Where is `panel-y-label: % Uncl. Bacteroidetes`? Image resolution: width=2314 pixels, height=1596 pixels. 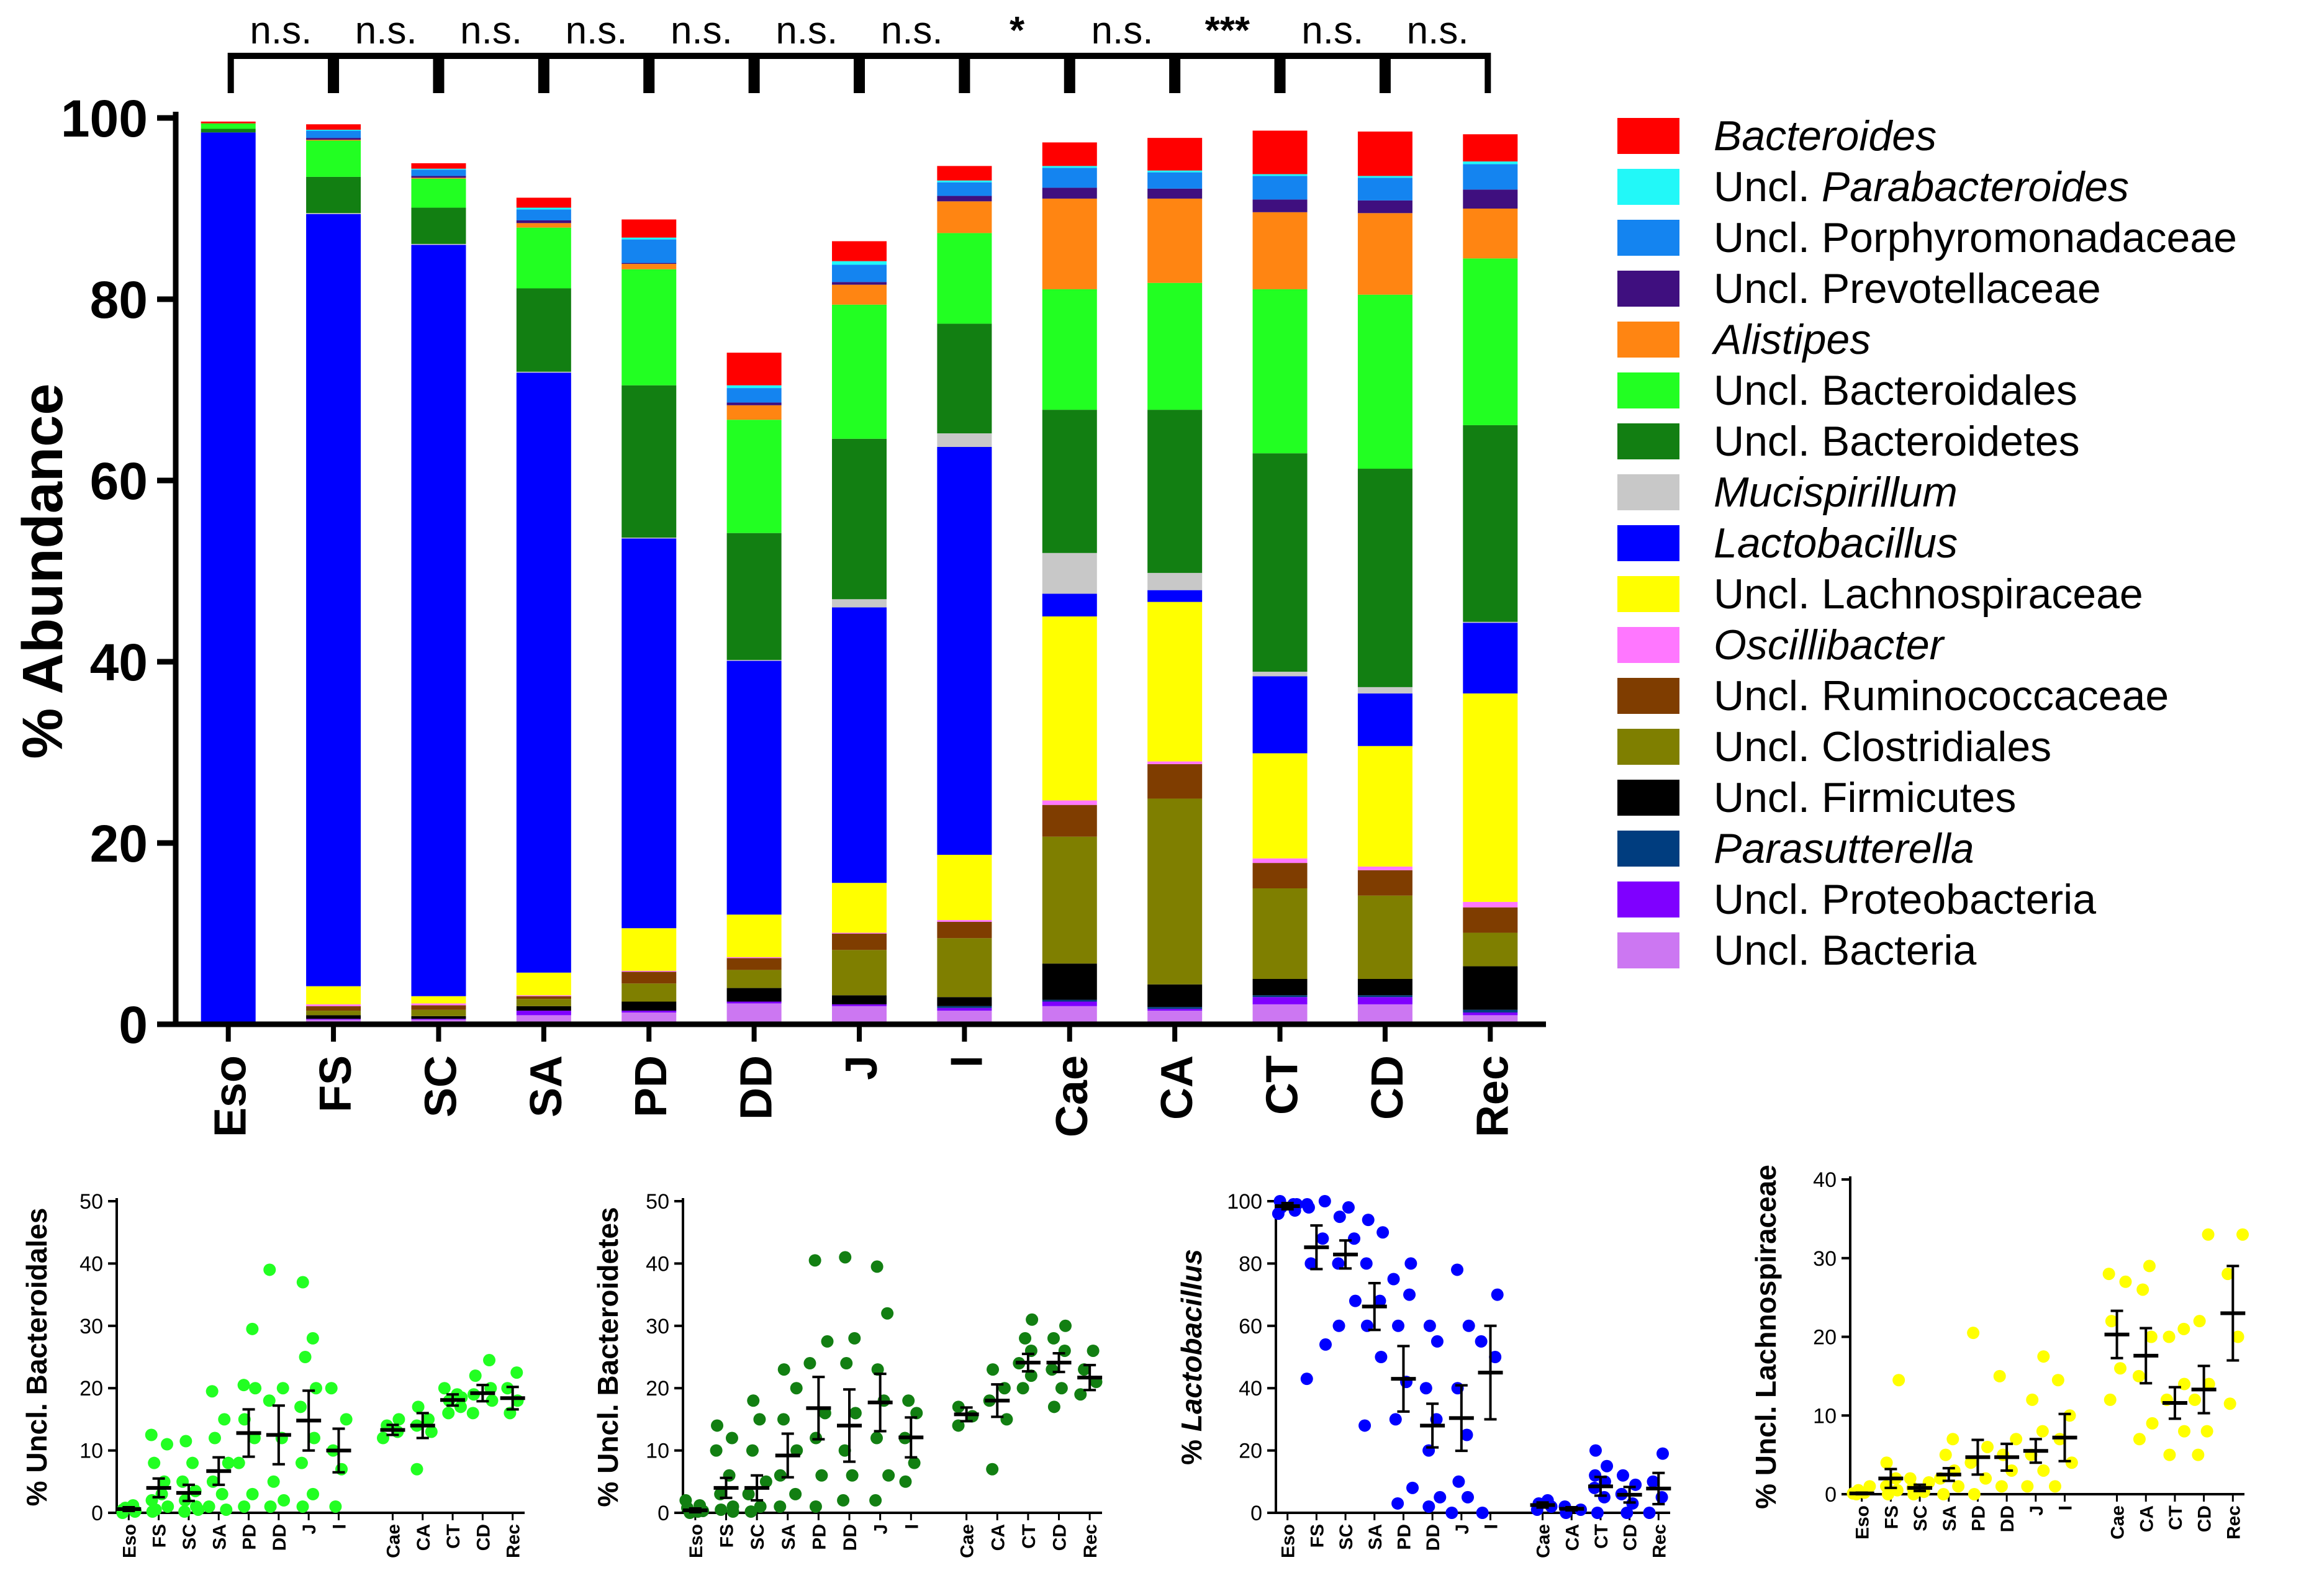 panel-y-label: % Uncl. Bacteroidetes is located at coordinates (608, 1357).